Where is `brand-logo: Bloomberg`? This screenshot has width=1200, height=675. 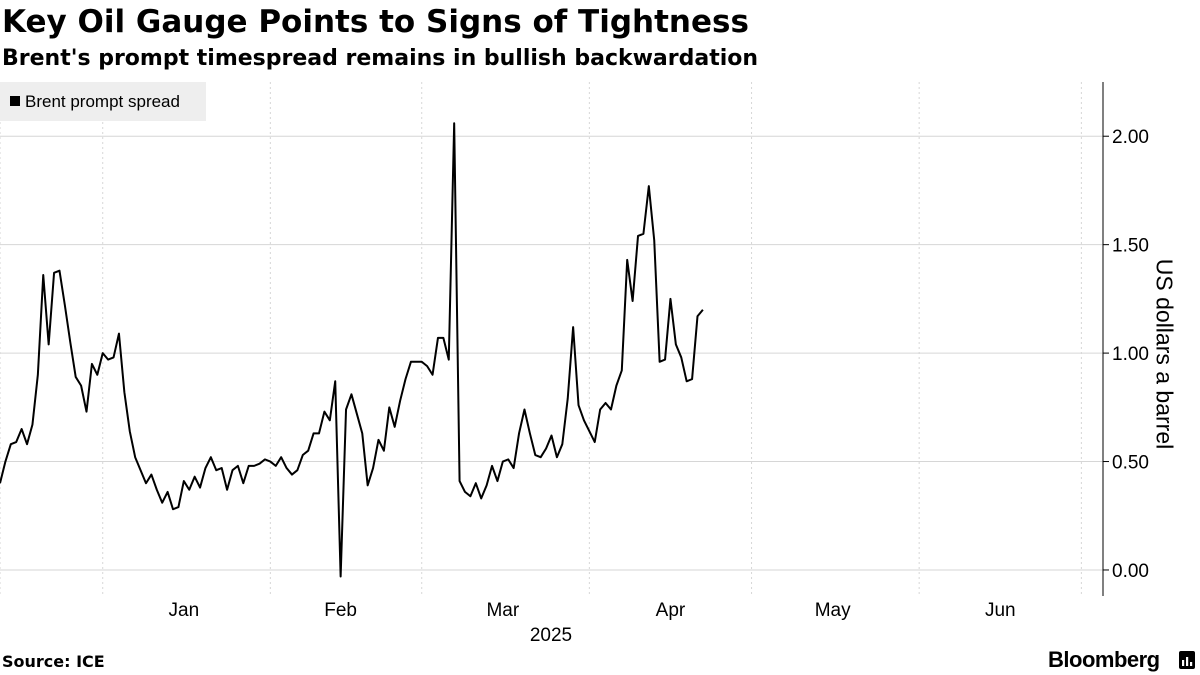 brand-logo: Bloomberg is located at coordinates (1104, 659).